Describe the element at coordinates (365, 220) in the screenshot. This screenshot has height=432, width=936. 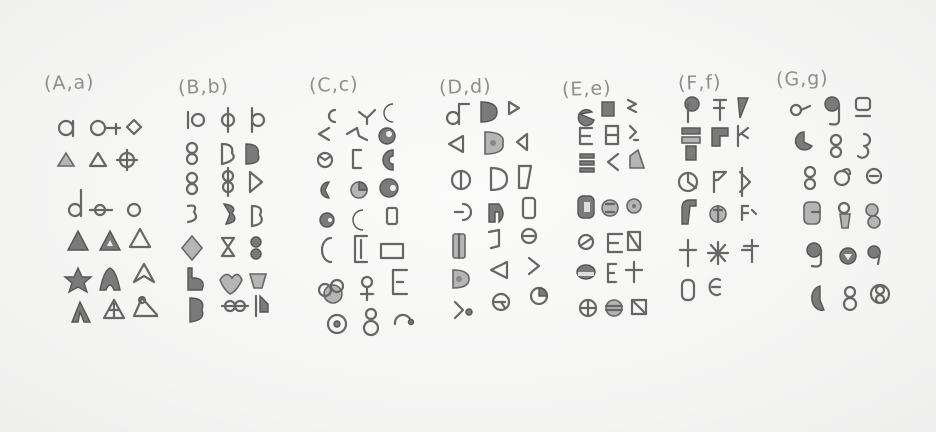
I see `glyph-grid-c` at that location.